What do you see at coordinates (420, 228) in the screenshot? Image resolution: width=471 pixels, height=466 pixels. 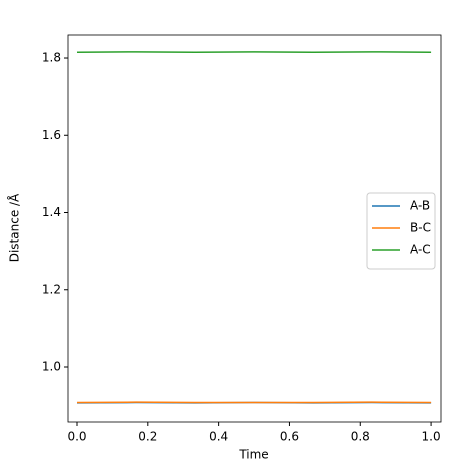 I see `legend-label: B-C` at bounding box center [420, 228].